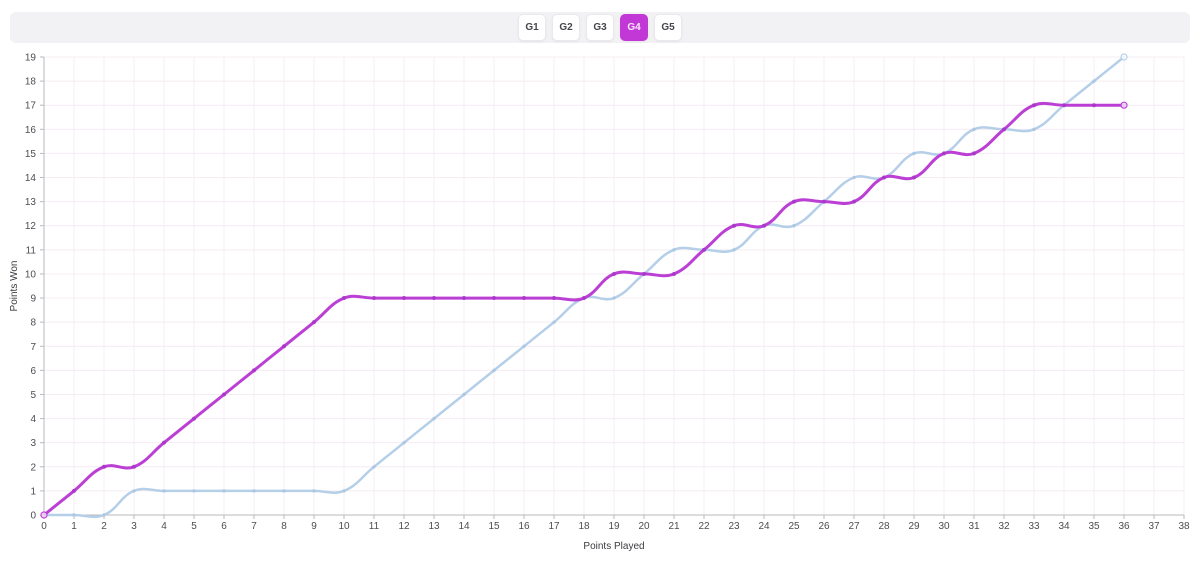 Image resolution: width=1200 pixels, height=562 pixels. I want to click on game-button-g3: G3, so click(600, 27).